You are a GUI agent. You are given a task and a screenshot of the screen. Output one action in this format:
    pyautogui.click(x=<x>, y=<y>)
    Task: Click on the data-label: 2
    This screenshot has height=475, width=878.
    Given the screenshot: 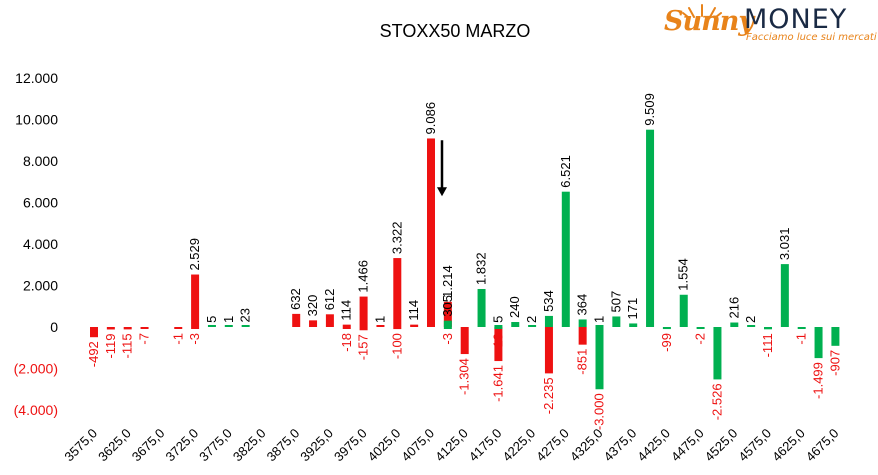 What is the action you would take?
    pyautogui.click(x=531, y=319)
    